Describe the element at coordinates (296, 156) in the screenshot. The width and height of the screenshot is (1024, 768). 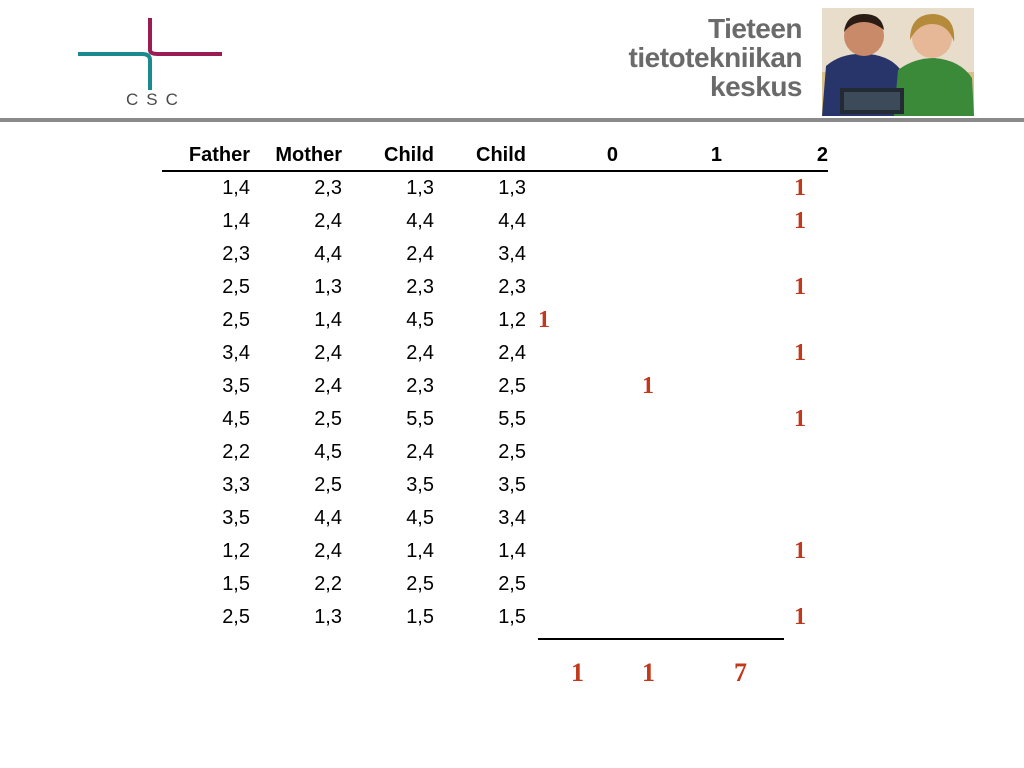
I see `header-mother: Mother` at that location.